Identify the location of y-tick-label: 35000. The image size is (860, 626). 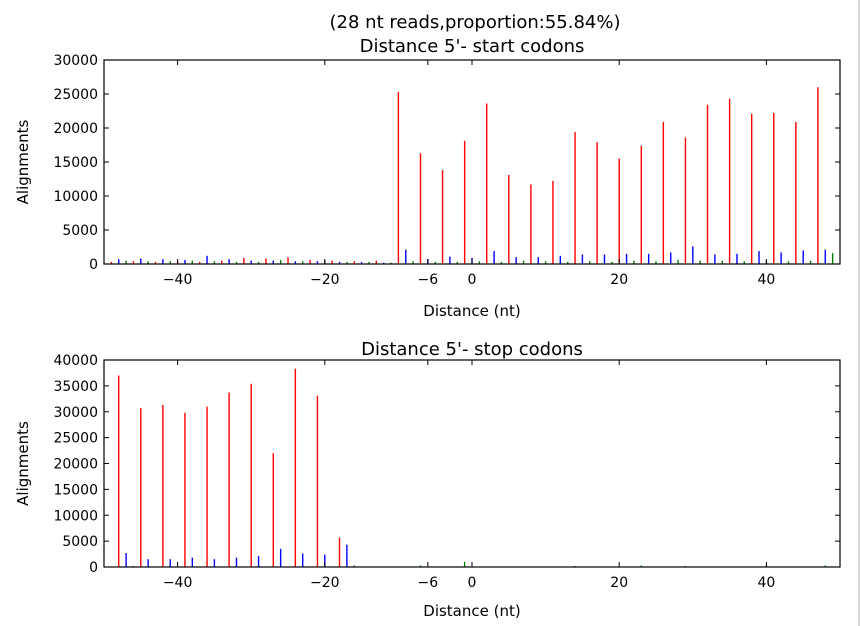
(75, 387).